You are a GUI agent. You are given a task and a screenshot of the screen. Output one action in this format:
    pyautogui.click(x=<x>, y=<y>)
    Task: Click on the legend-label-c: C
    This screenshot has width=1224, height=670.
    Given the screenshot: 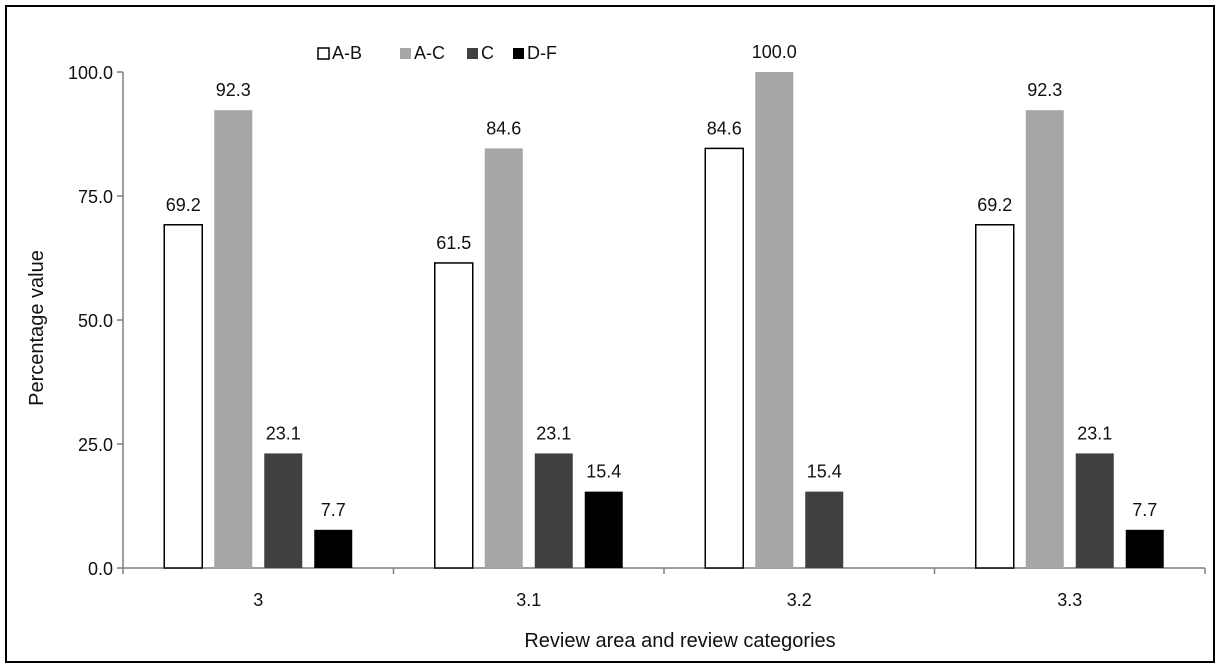 What is the action you would take?
    pyautogui.click(x=487, y=53)
    